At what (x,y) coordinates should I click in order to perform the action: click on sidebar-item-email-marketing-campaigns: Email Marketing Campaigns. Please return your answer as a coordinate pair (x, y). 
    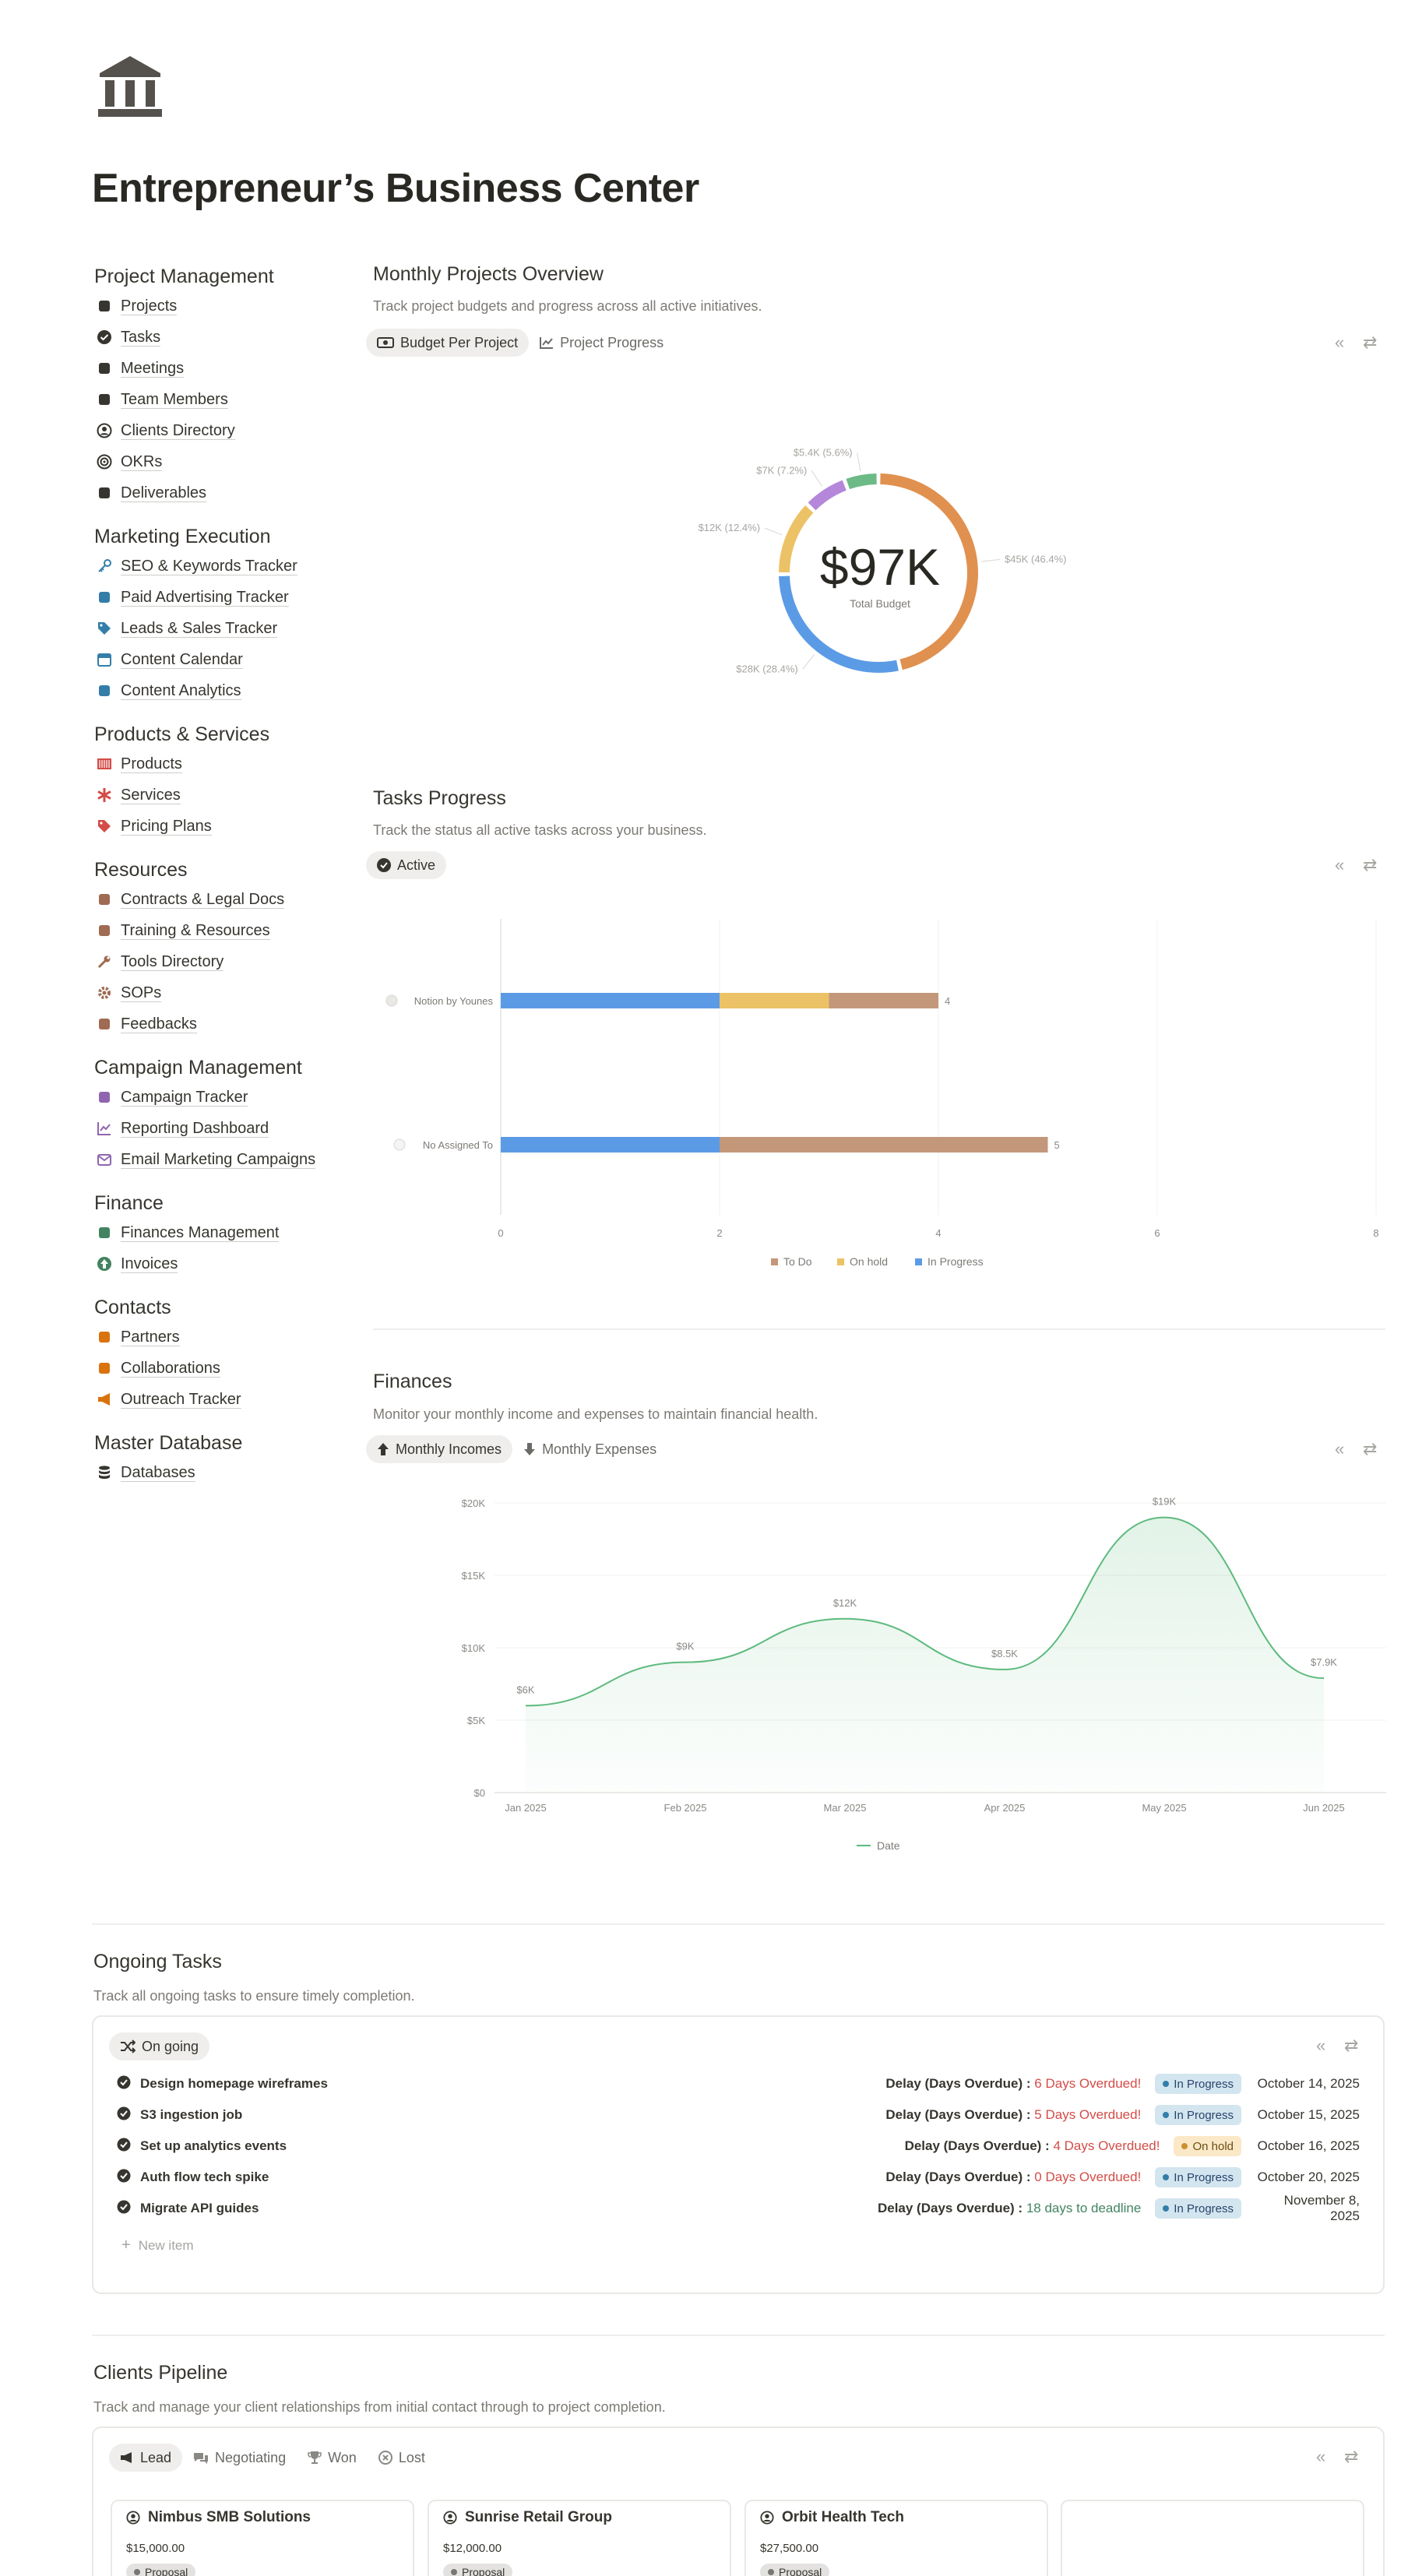
    Looking at the image, I should click on (222, 1159).